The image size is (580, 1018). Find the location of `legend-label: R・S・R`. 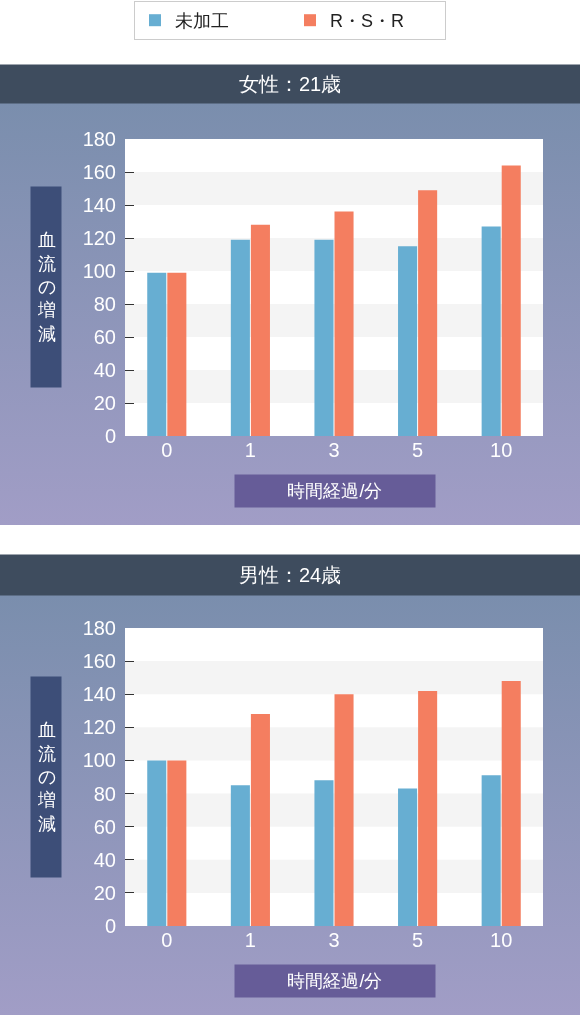

legend-label: R・S・R is located at coordinates (367, 21).